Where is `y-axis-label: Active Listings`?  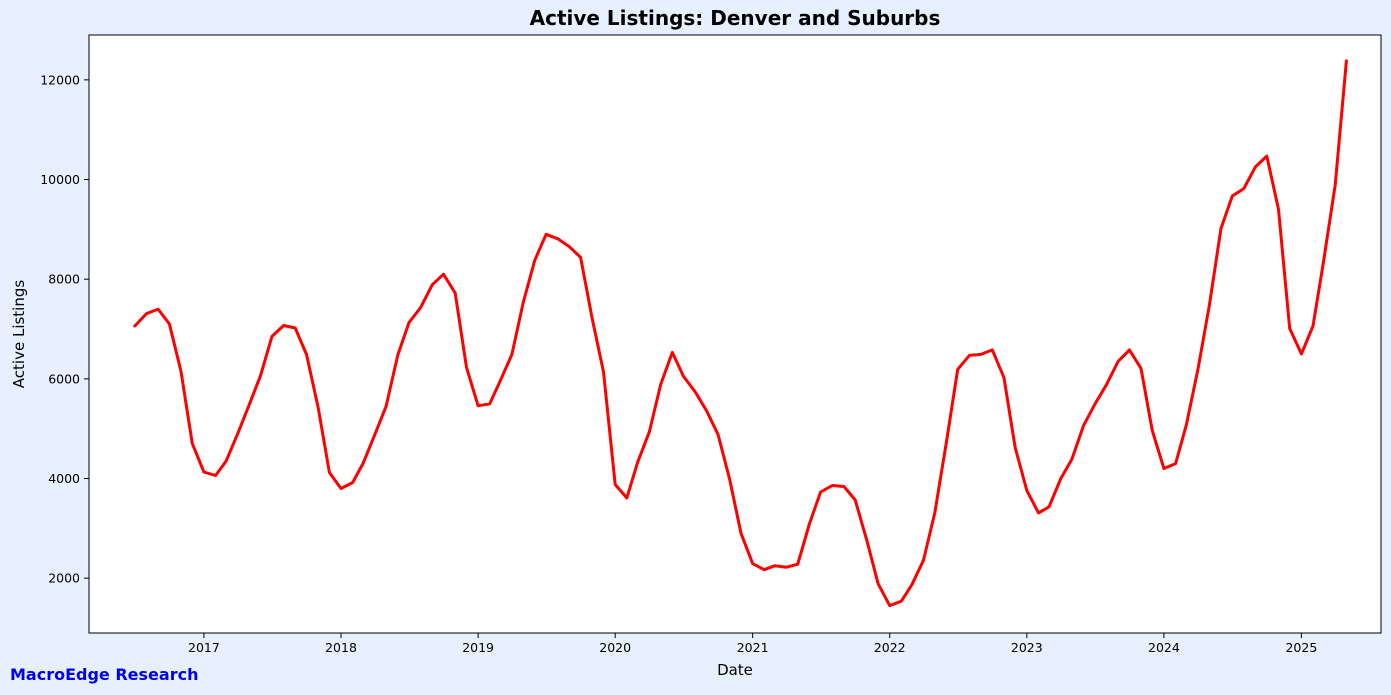
y-axis-label: Active Listings is located at coordinates (19, 334).